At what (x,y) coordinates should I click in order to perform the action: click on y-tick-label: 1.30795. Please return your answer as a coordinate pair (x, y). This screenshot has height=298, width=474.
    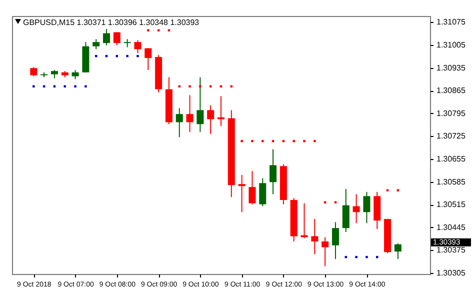
    Looking at the image, I should click on (451, 113).